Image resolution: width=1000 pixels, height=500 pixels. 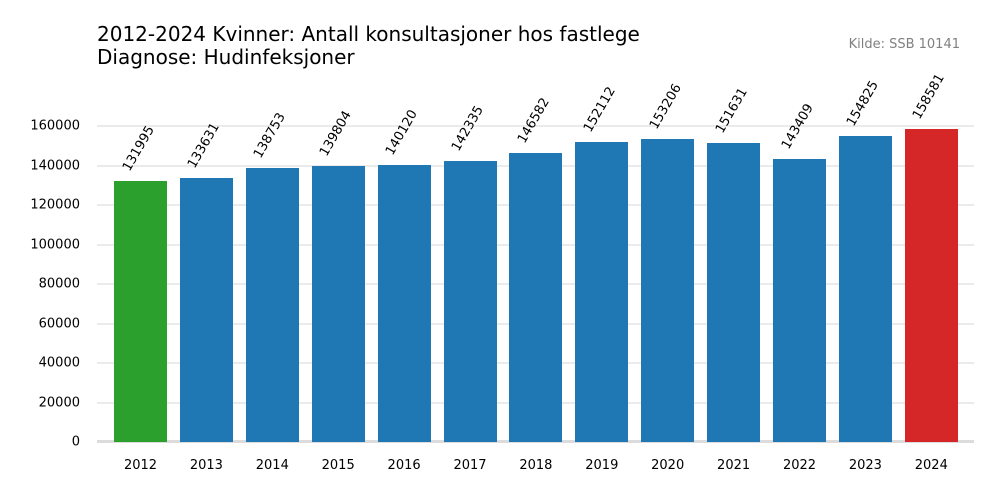 What do you see at coordinates (75, 442) in the screenshot?
I see `y-tick-label: 0` at bounding box center [75, 442].